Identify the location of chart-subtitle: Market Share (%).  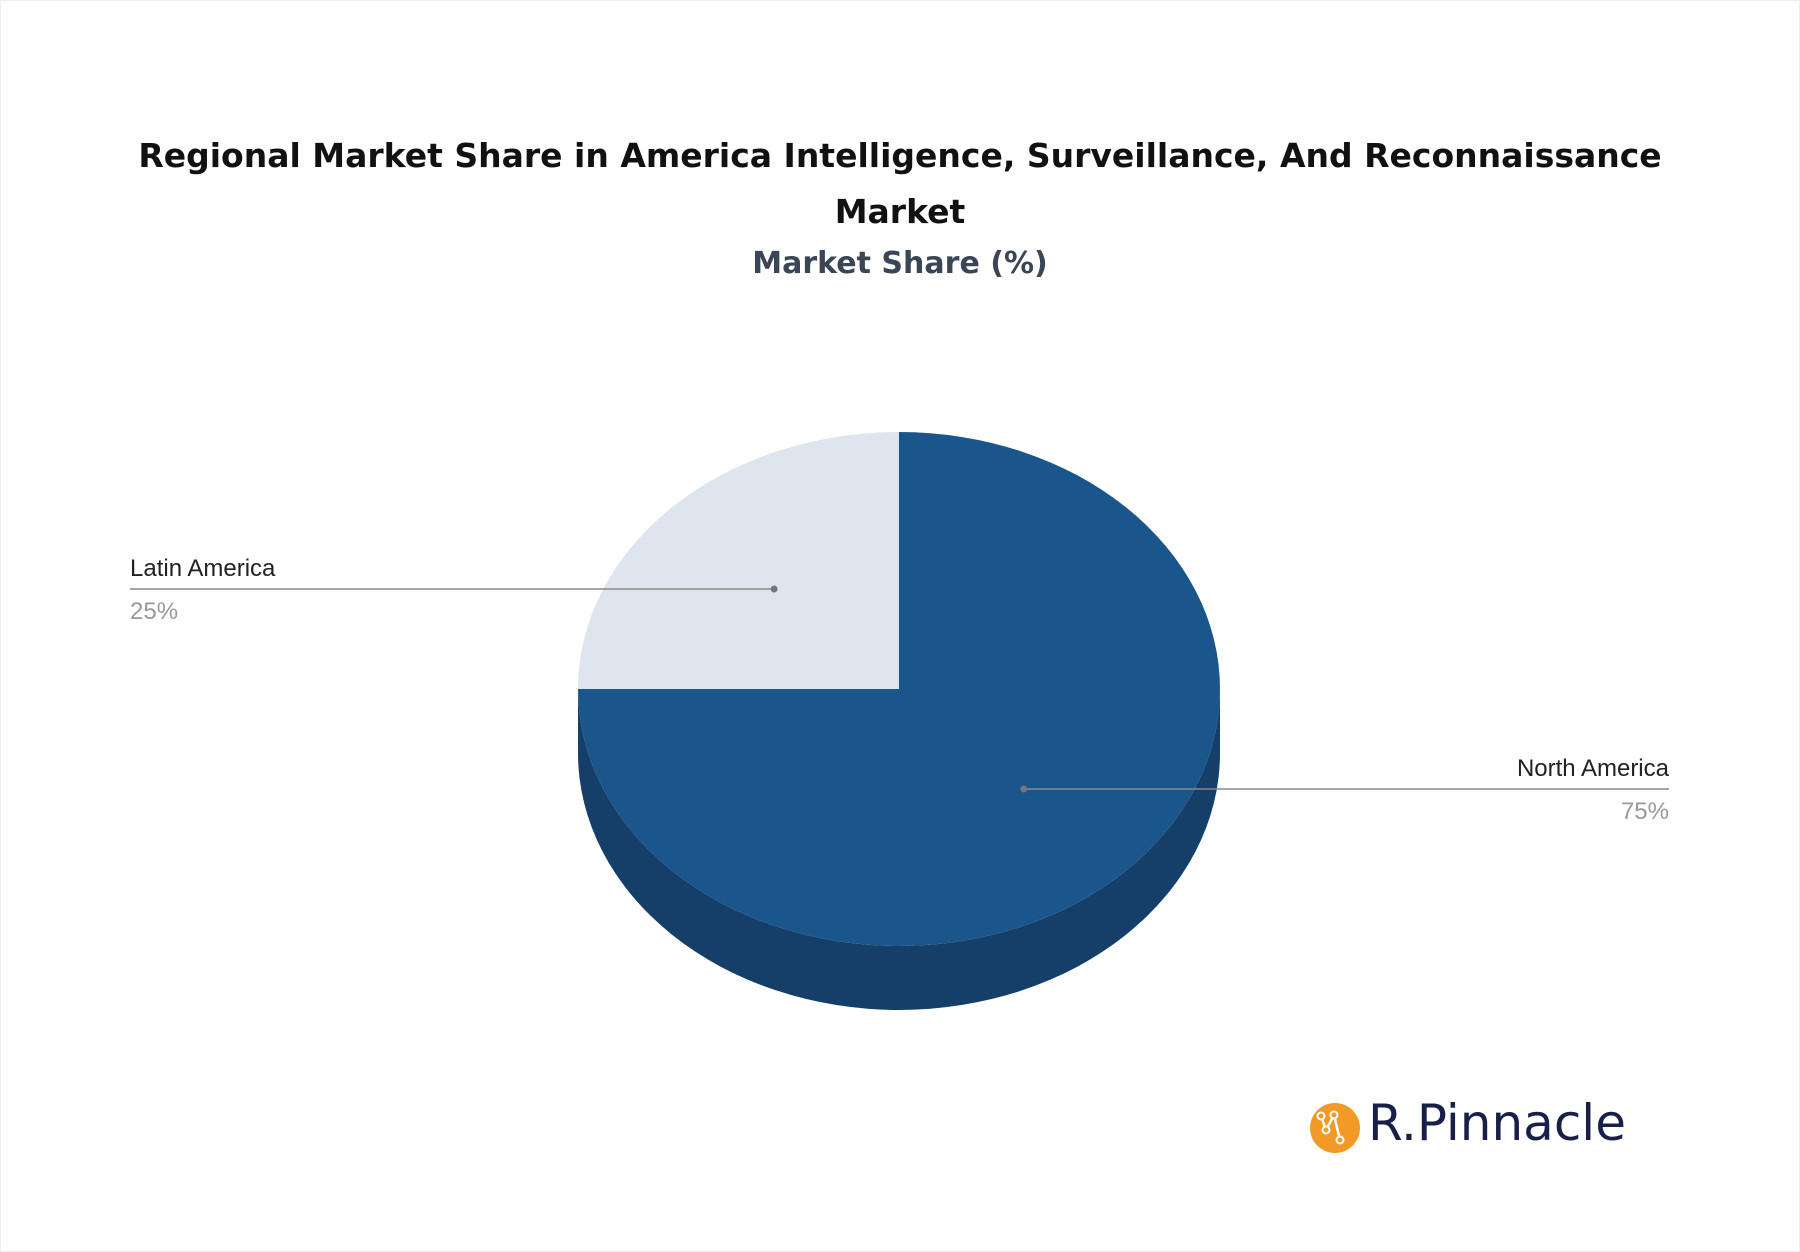
(900, 263).